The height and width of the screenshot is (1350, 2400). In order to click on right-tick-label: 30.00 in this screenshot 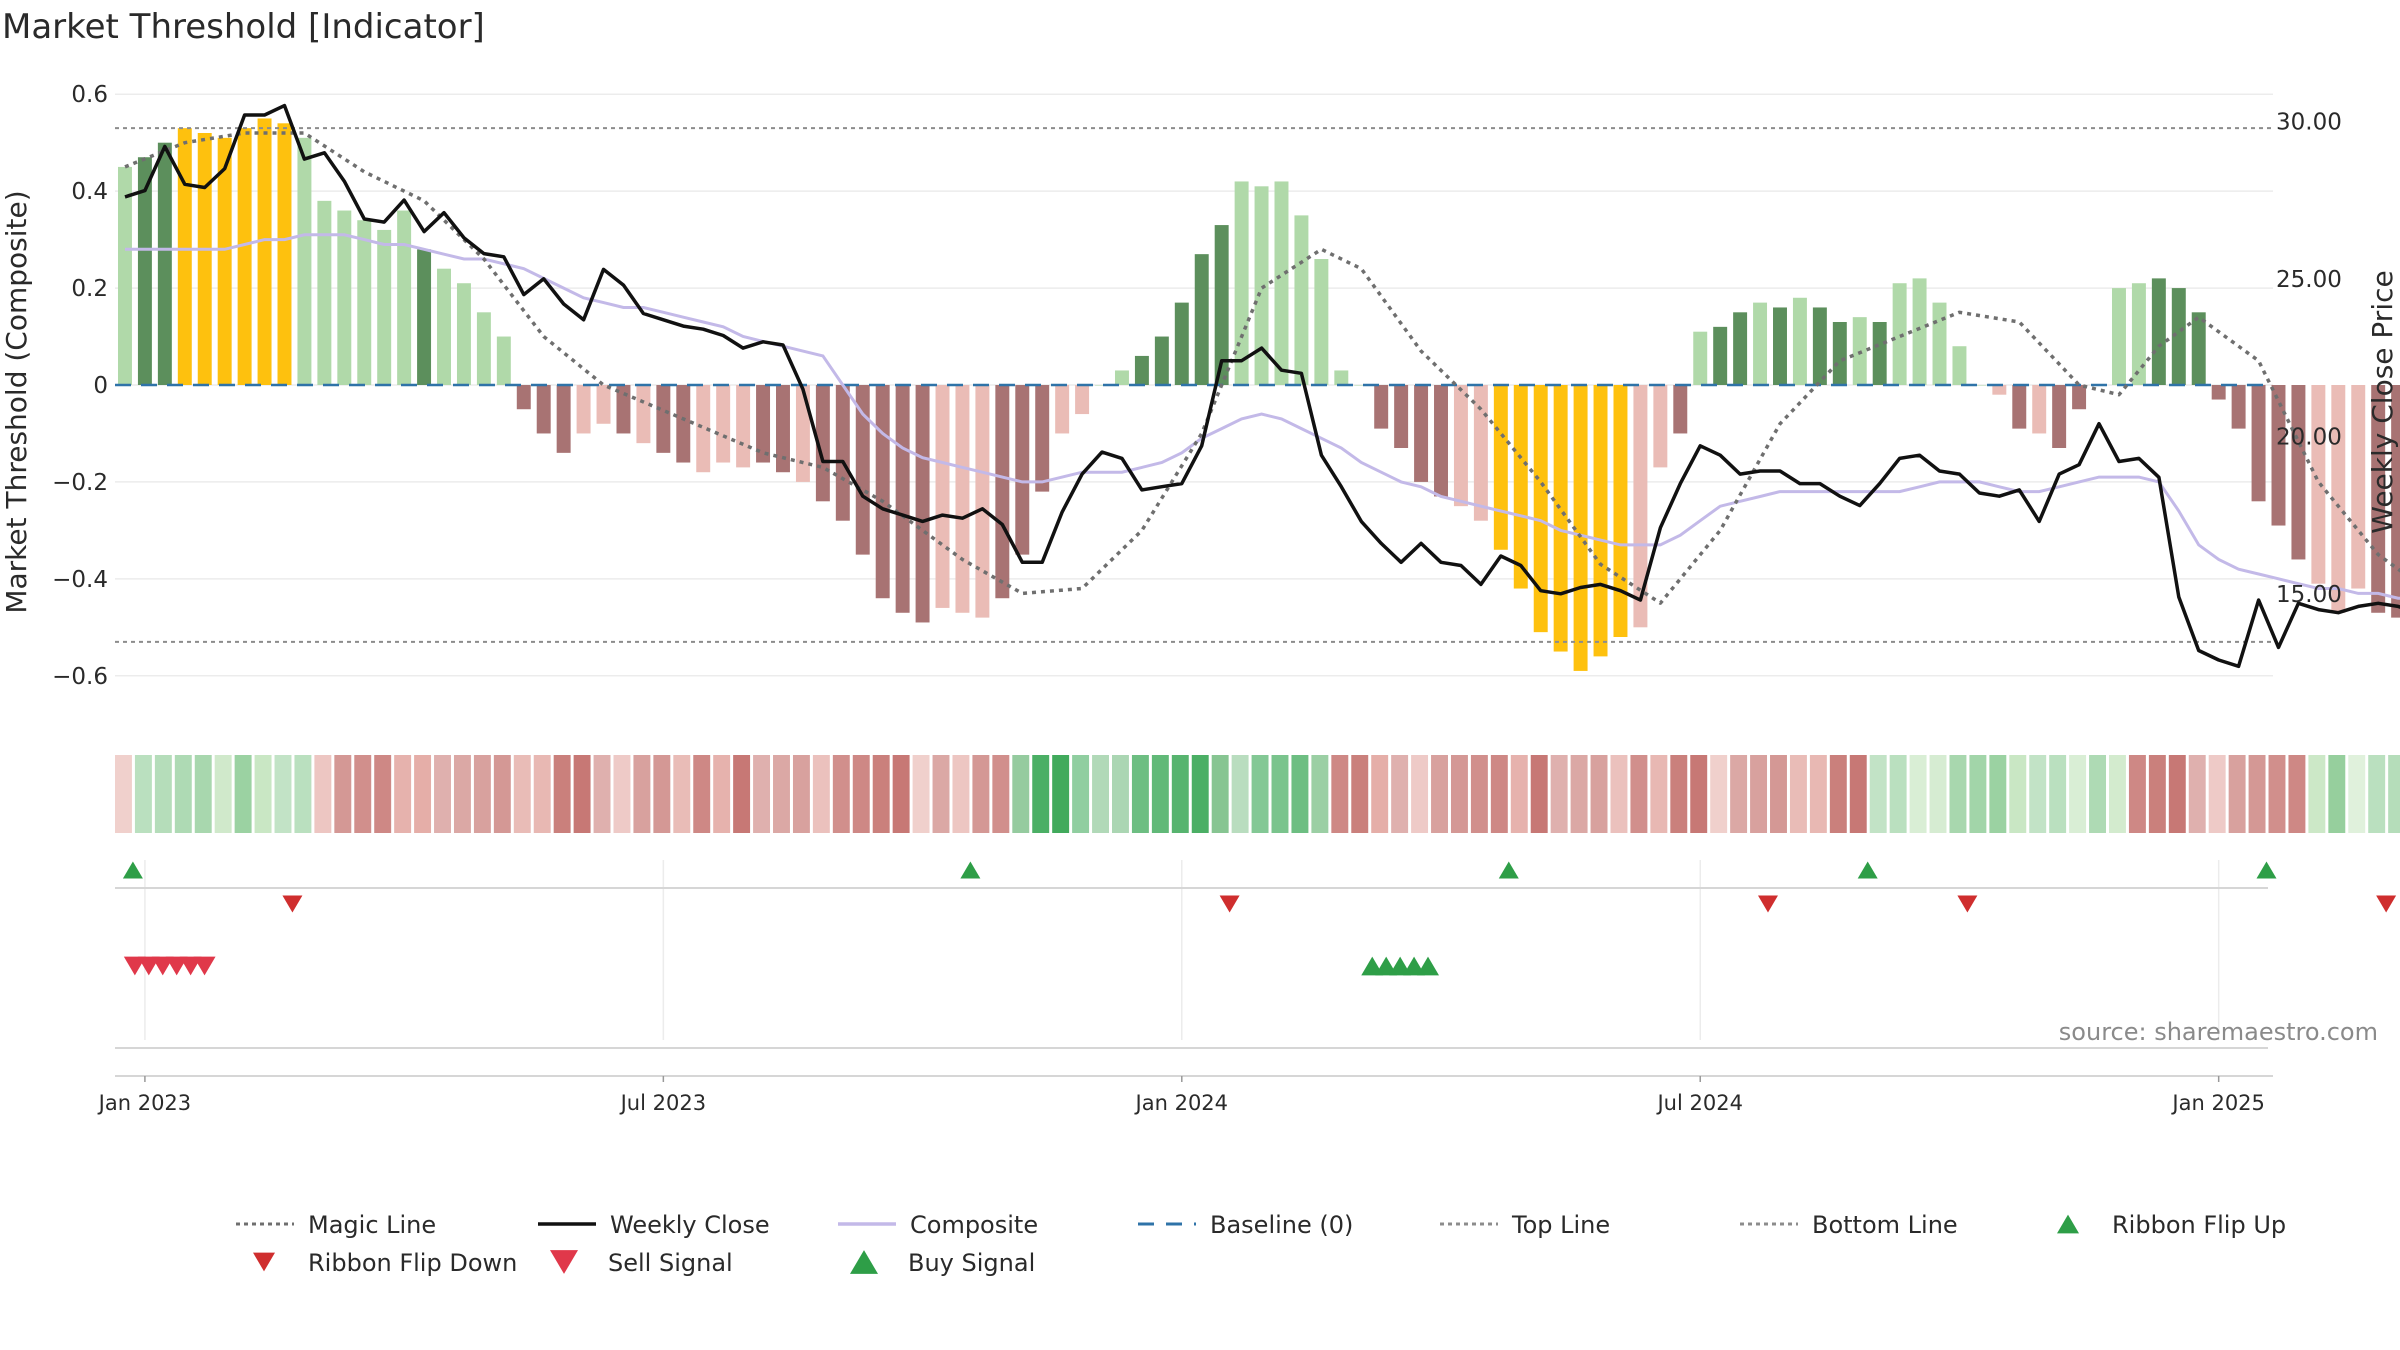, I will do `click(2309, 122)`.